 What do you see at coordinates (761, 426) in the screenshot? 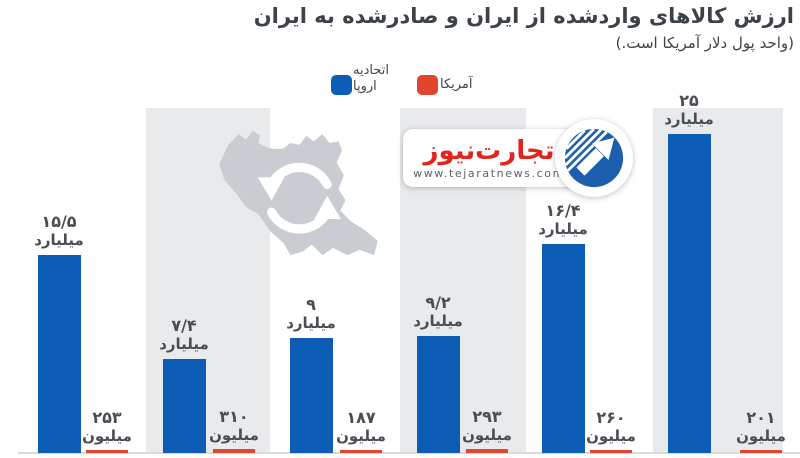
I see `us-value-label: ۲۰۱ میلیون` at bounding box center [761, 426].